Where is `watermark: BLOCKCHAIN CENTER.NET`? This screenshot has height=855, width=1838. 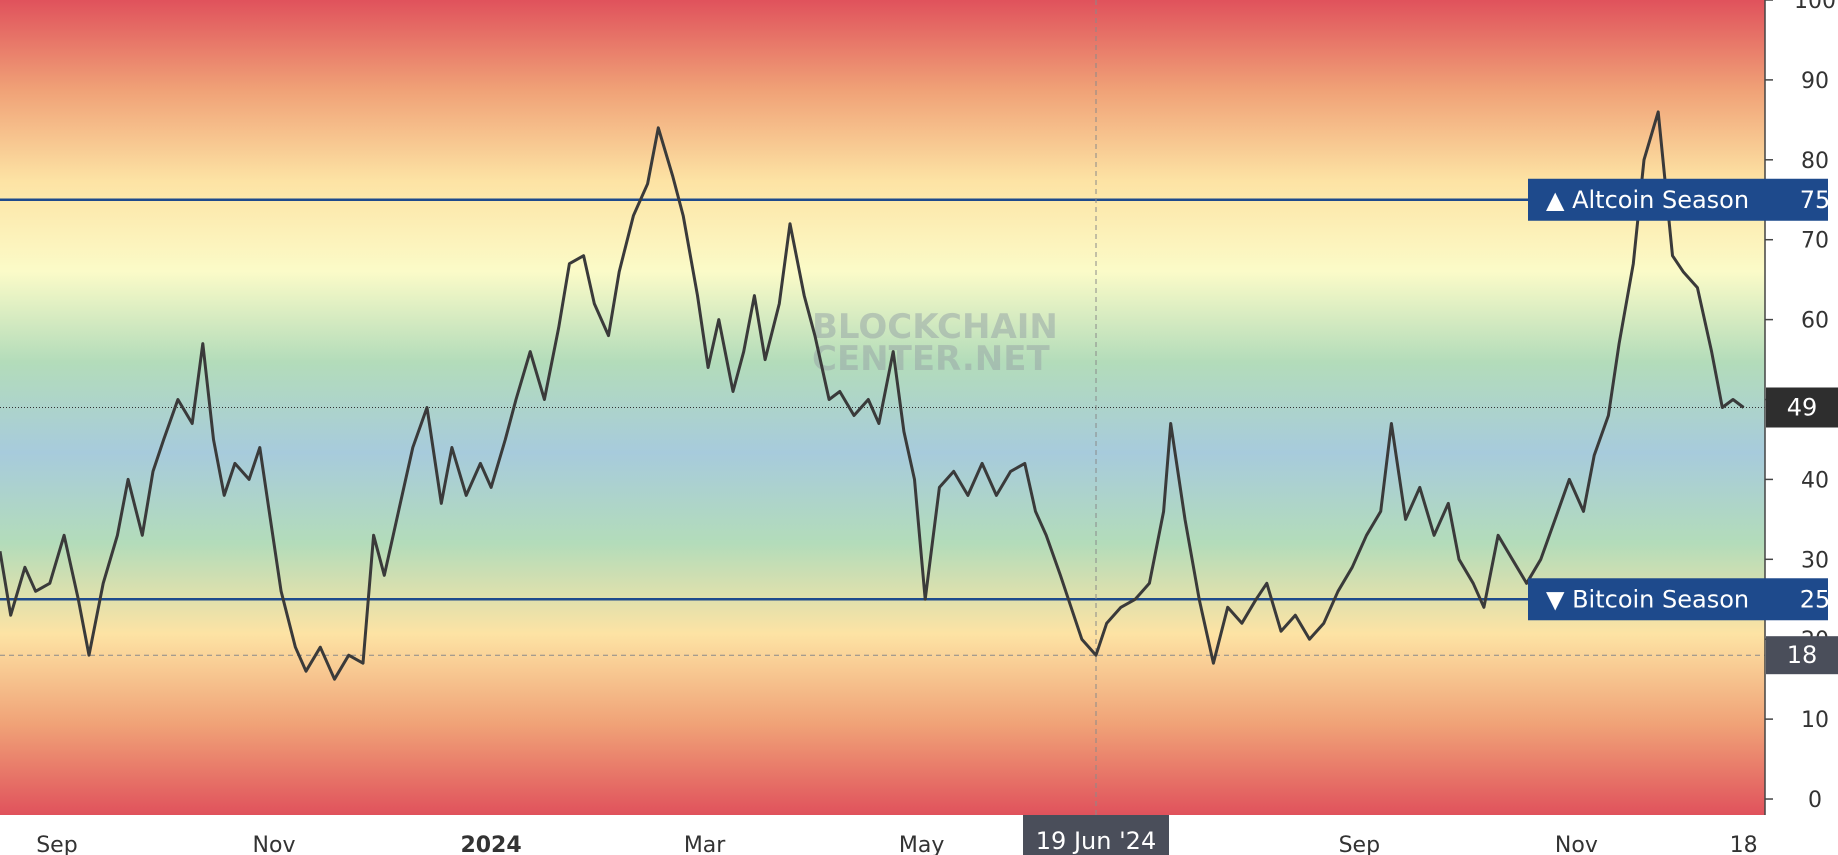
watermark: BLOCKCHAIN CENTER.NET is located at coordinates (935, 343).